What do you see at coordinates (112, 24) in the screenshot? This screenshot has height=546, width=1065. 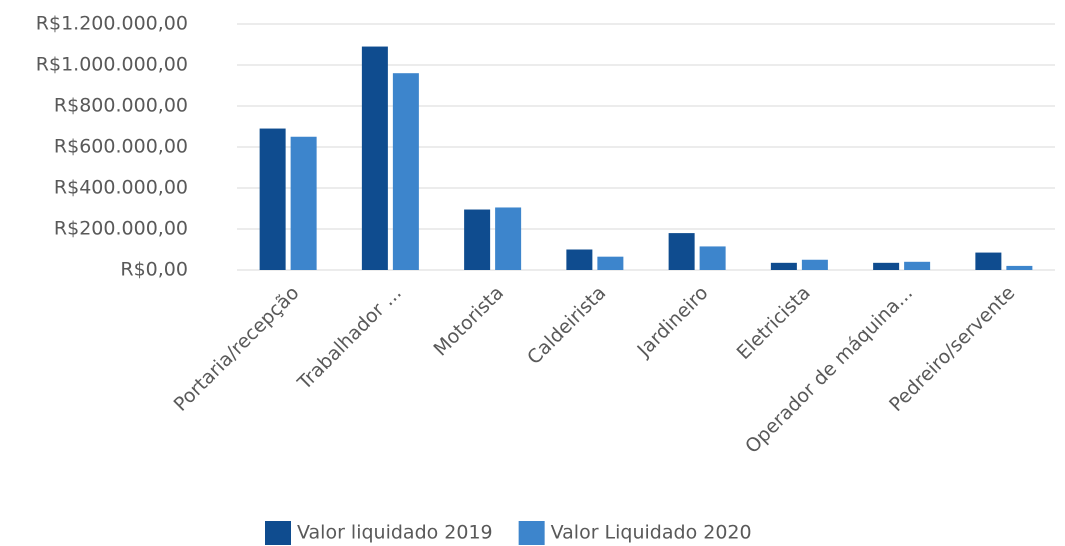 I see `y-tick-label: R$1.200.000,00` at bounding box center [112, 24].